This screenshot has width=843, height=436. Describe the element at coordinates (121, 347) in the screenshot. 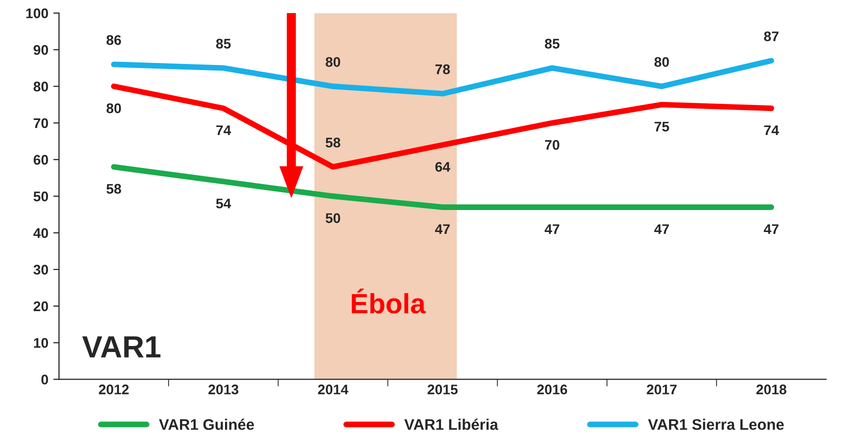

I see `annotation: VAR1` at that location.